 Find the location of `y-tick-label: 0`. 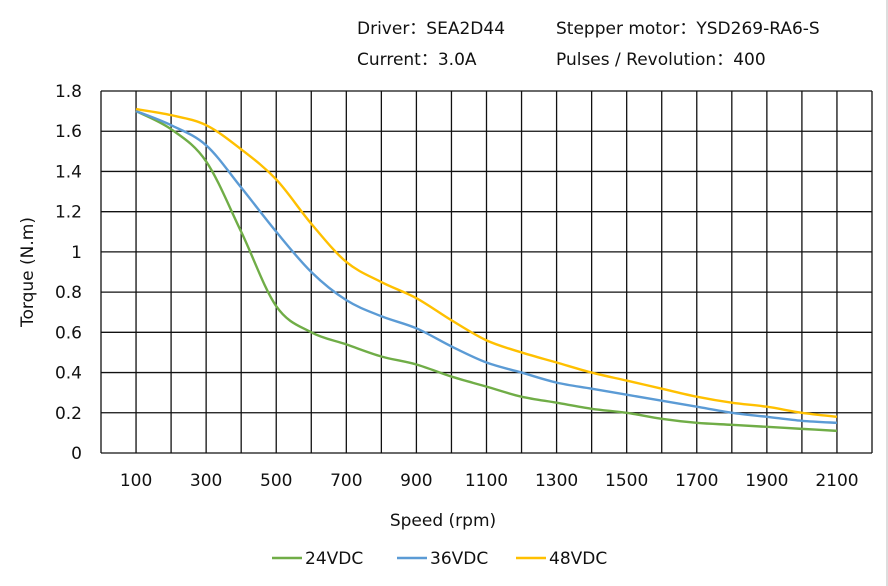

y-tick-label: 0 is located at coordinates (76, 454).